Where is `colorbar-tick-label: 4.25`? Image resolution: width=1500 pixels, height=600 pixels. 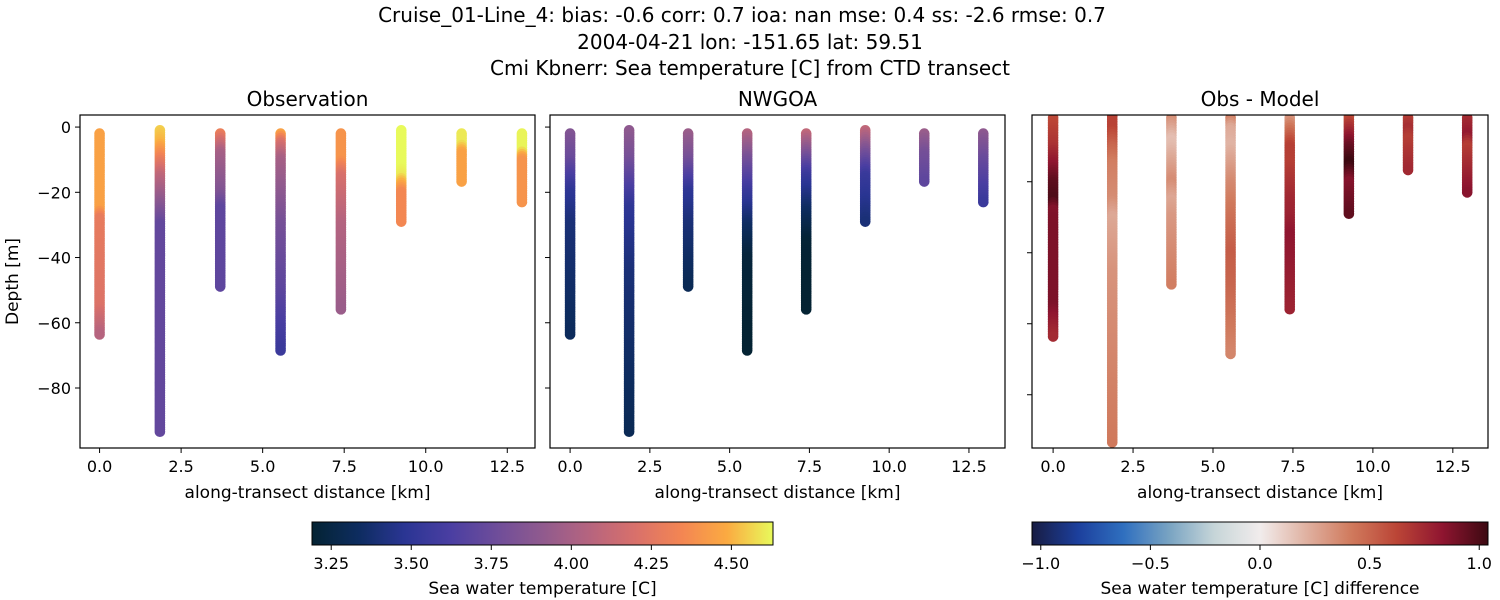
colorbar-tick-label: 4.25 is located at coordinates (652, 563).